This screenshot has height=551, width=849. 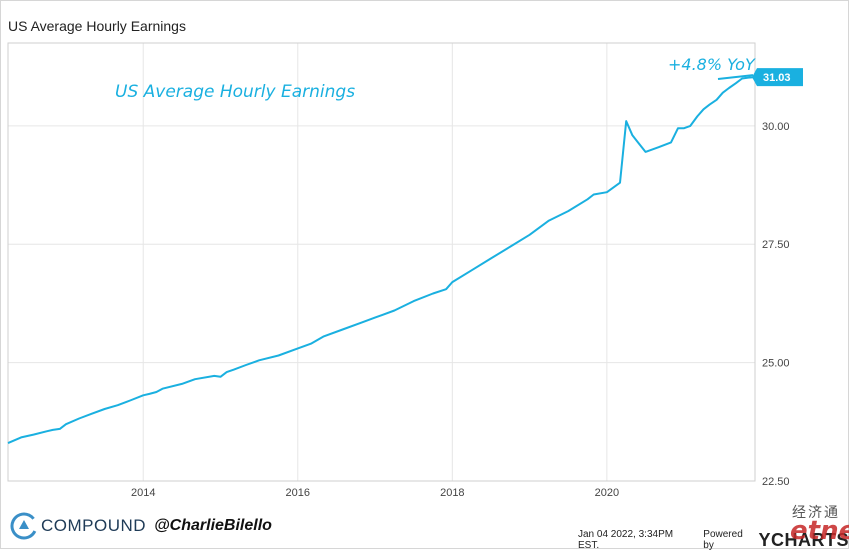 What do you see at coordinates (819, 531) in the screenshot?
I see `watermark-logo: etnet` at bounding box center [819, 531].